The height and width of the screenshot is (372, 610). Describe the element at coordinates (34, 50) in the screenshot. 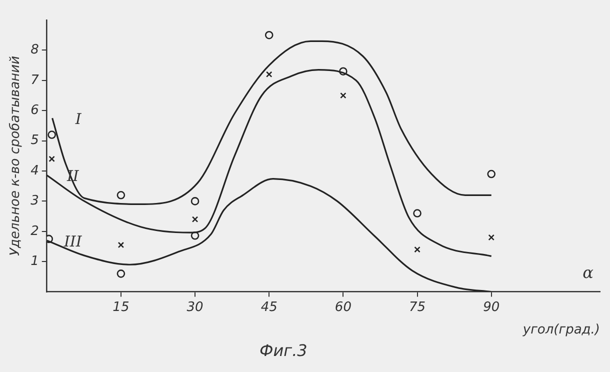

I see `y-tick-label: 8` at that location.